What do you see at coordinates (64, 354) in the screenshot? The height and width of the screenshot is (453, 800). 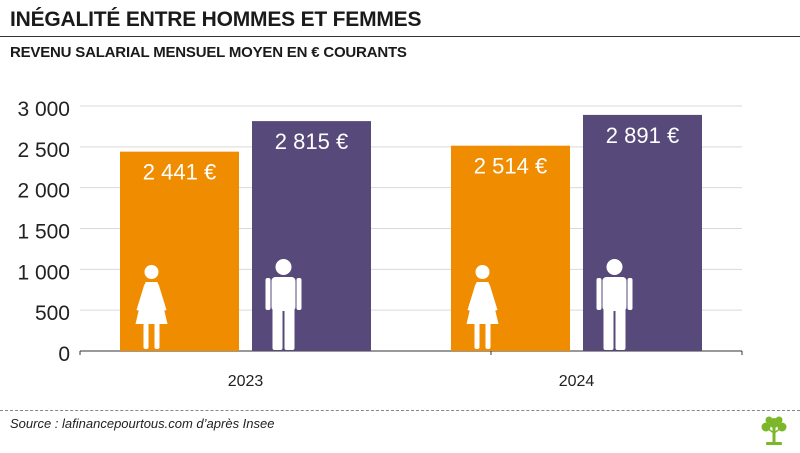 I see `y-tick-label: 0` at bounding box center [64, 354].